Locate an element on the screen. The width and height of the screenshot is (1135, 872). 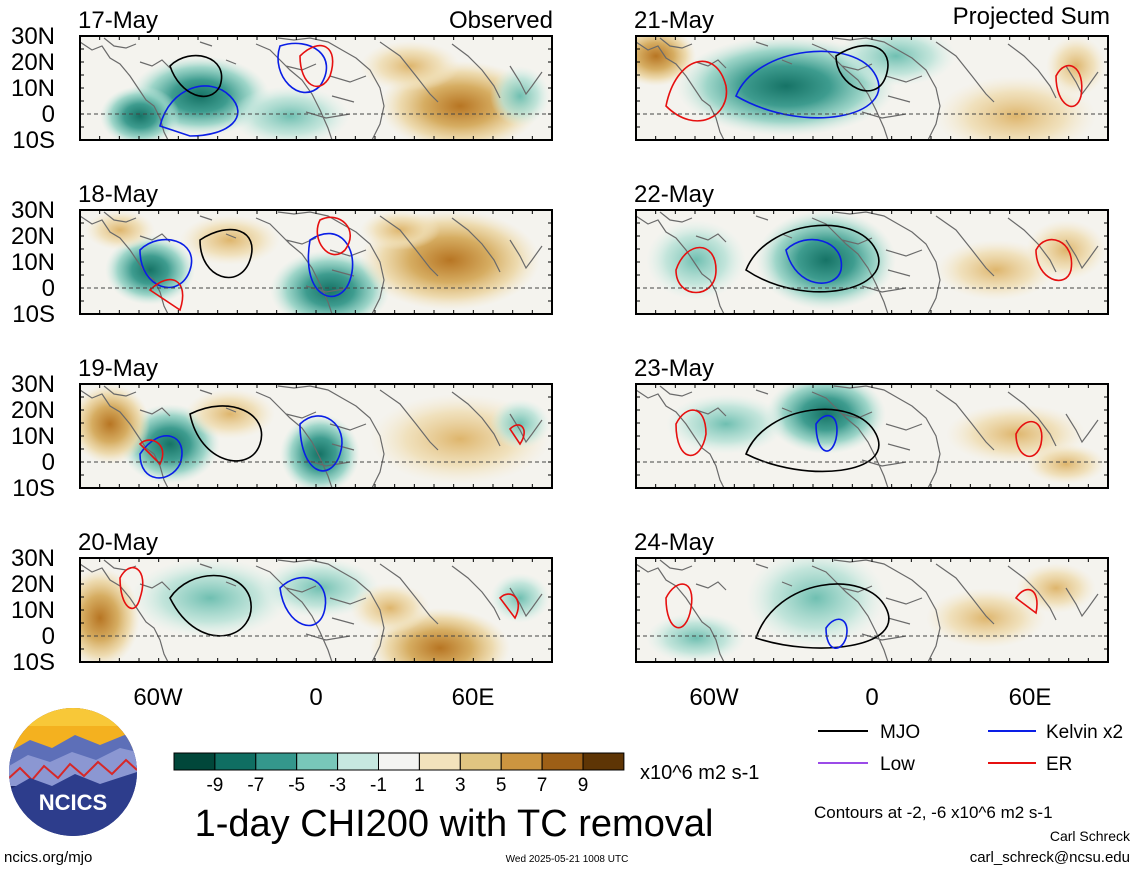
lon-tick-0-right: 0 is located at coordinates (871, 697).